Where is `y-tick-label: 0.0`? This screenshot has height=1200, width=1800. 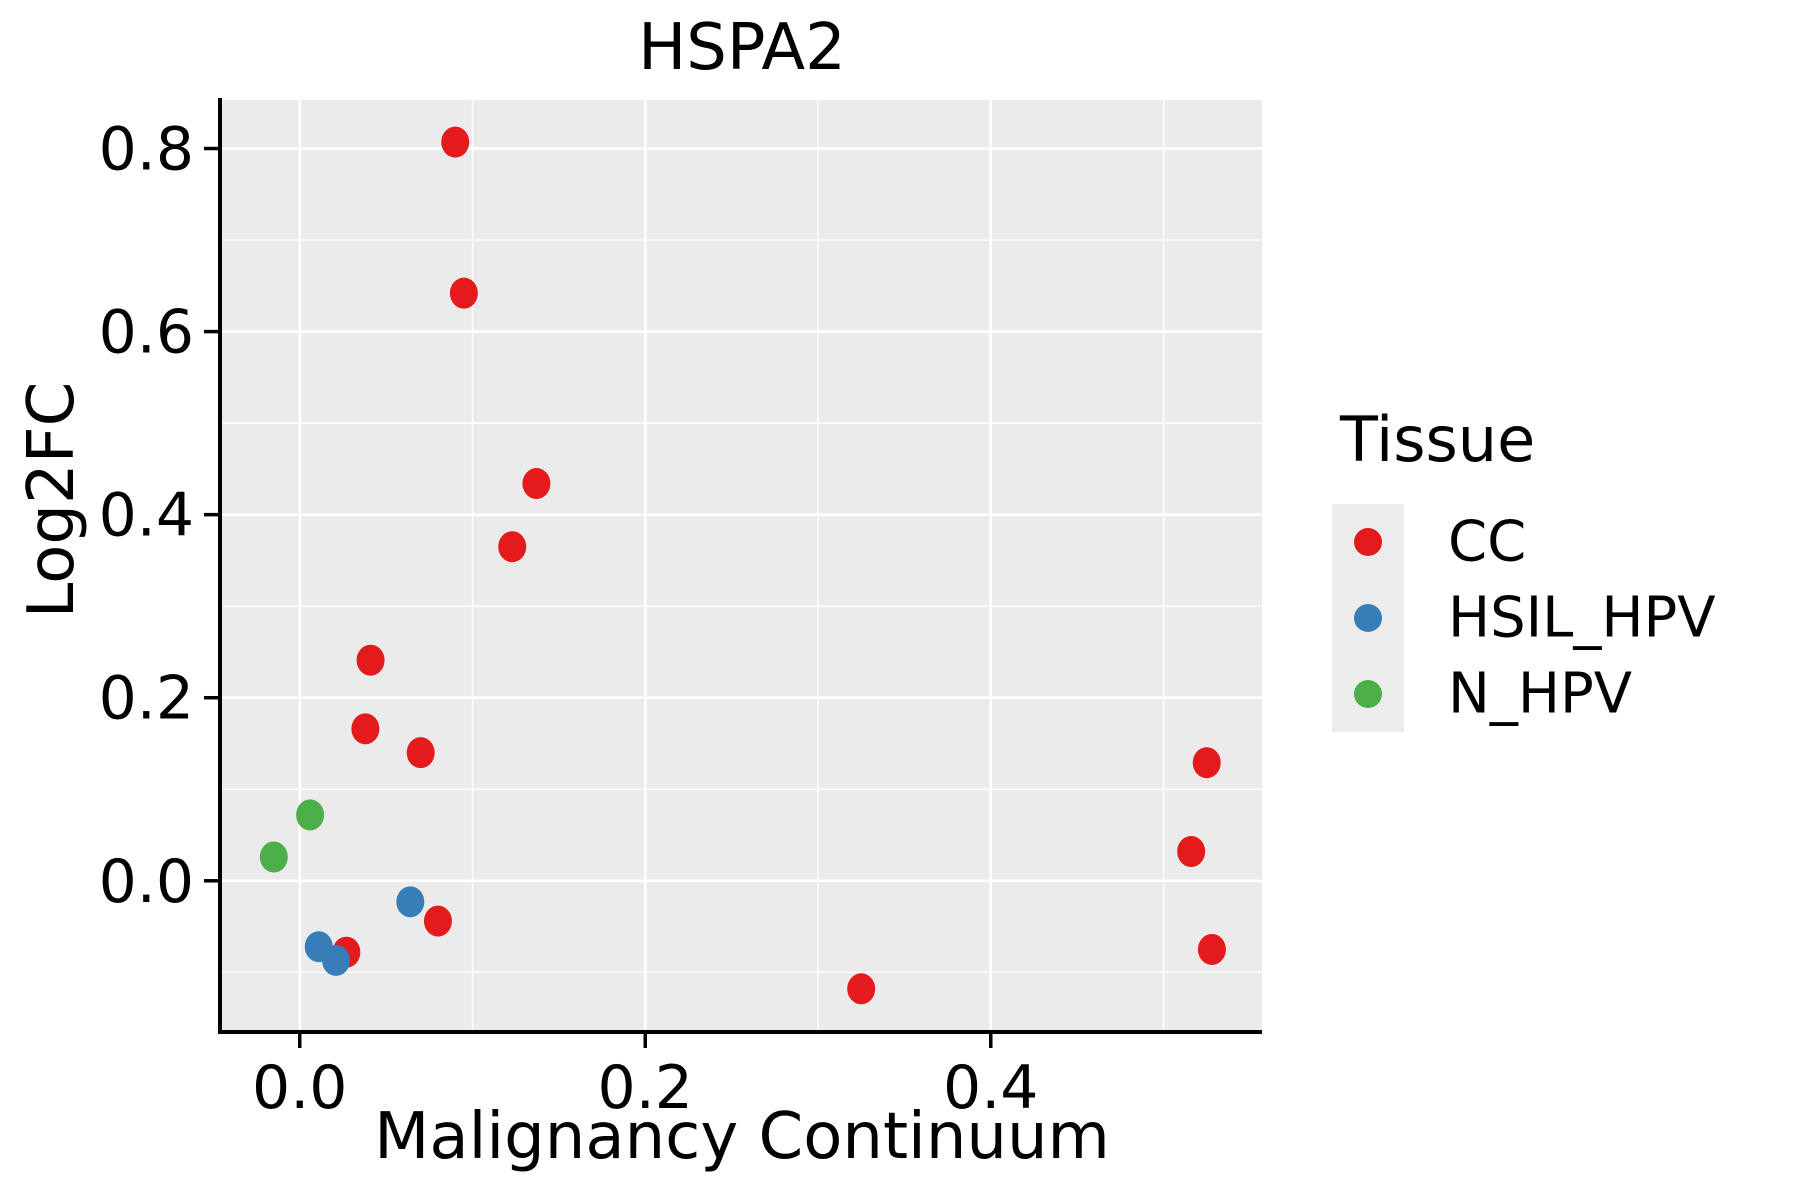 y-tick-label: 0.0 is located at coordinates (146, 882).